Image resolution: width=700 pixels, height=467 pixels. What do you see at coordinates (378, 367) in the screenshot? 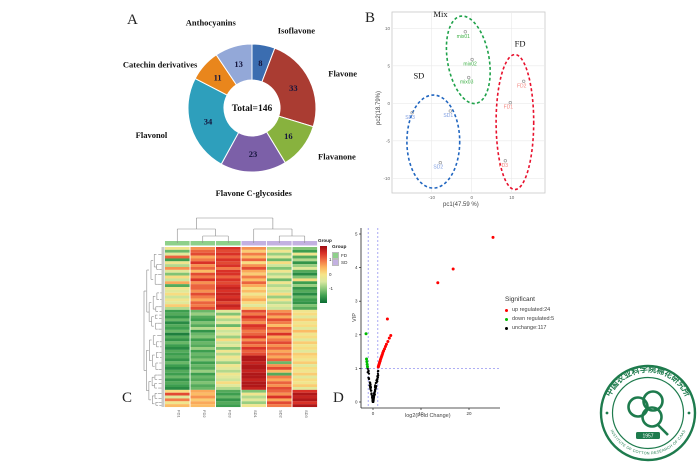
I see `volcano-point-up` at bounding box center [378, 367].